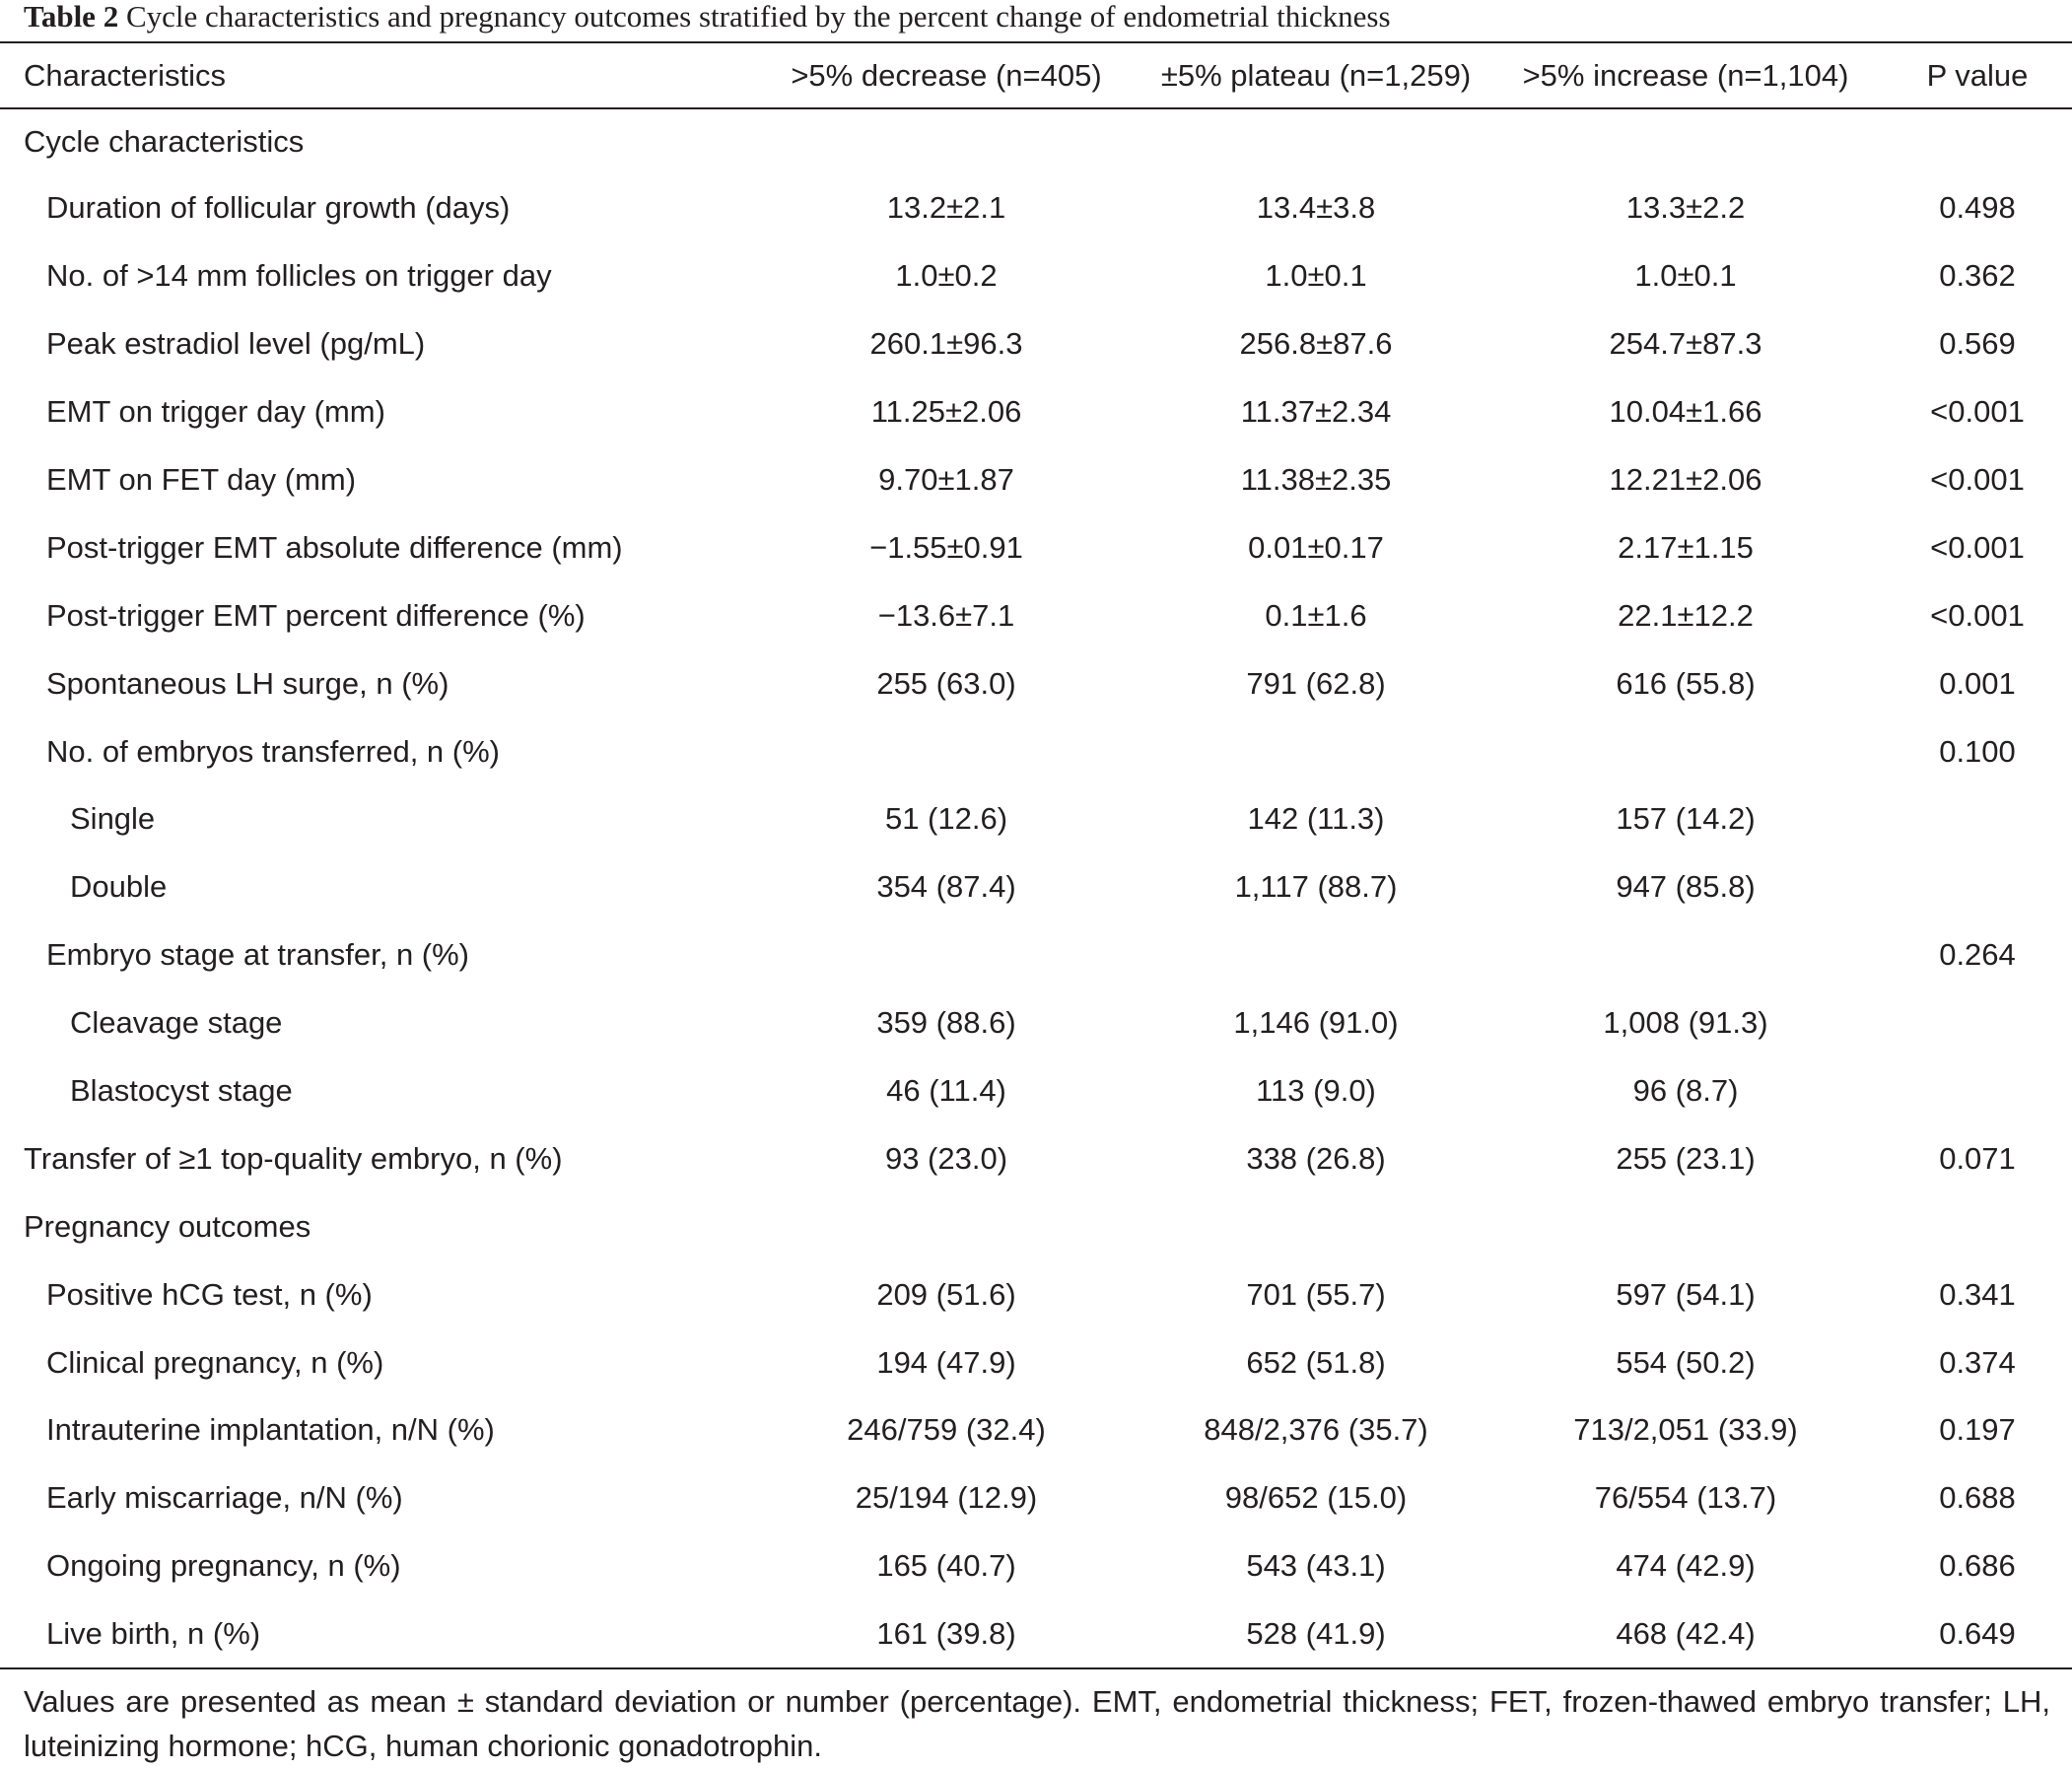  Describe the element at coordinates (273, 751) in the screenshot. I see `row-label: No. of embryos transferred, n (%)` at that location.